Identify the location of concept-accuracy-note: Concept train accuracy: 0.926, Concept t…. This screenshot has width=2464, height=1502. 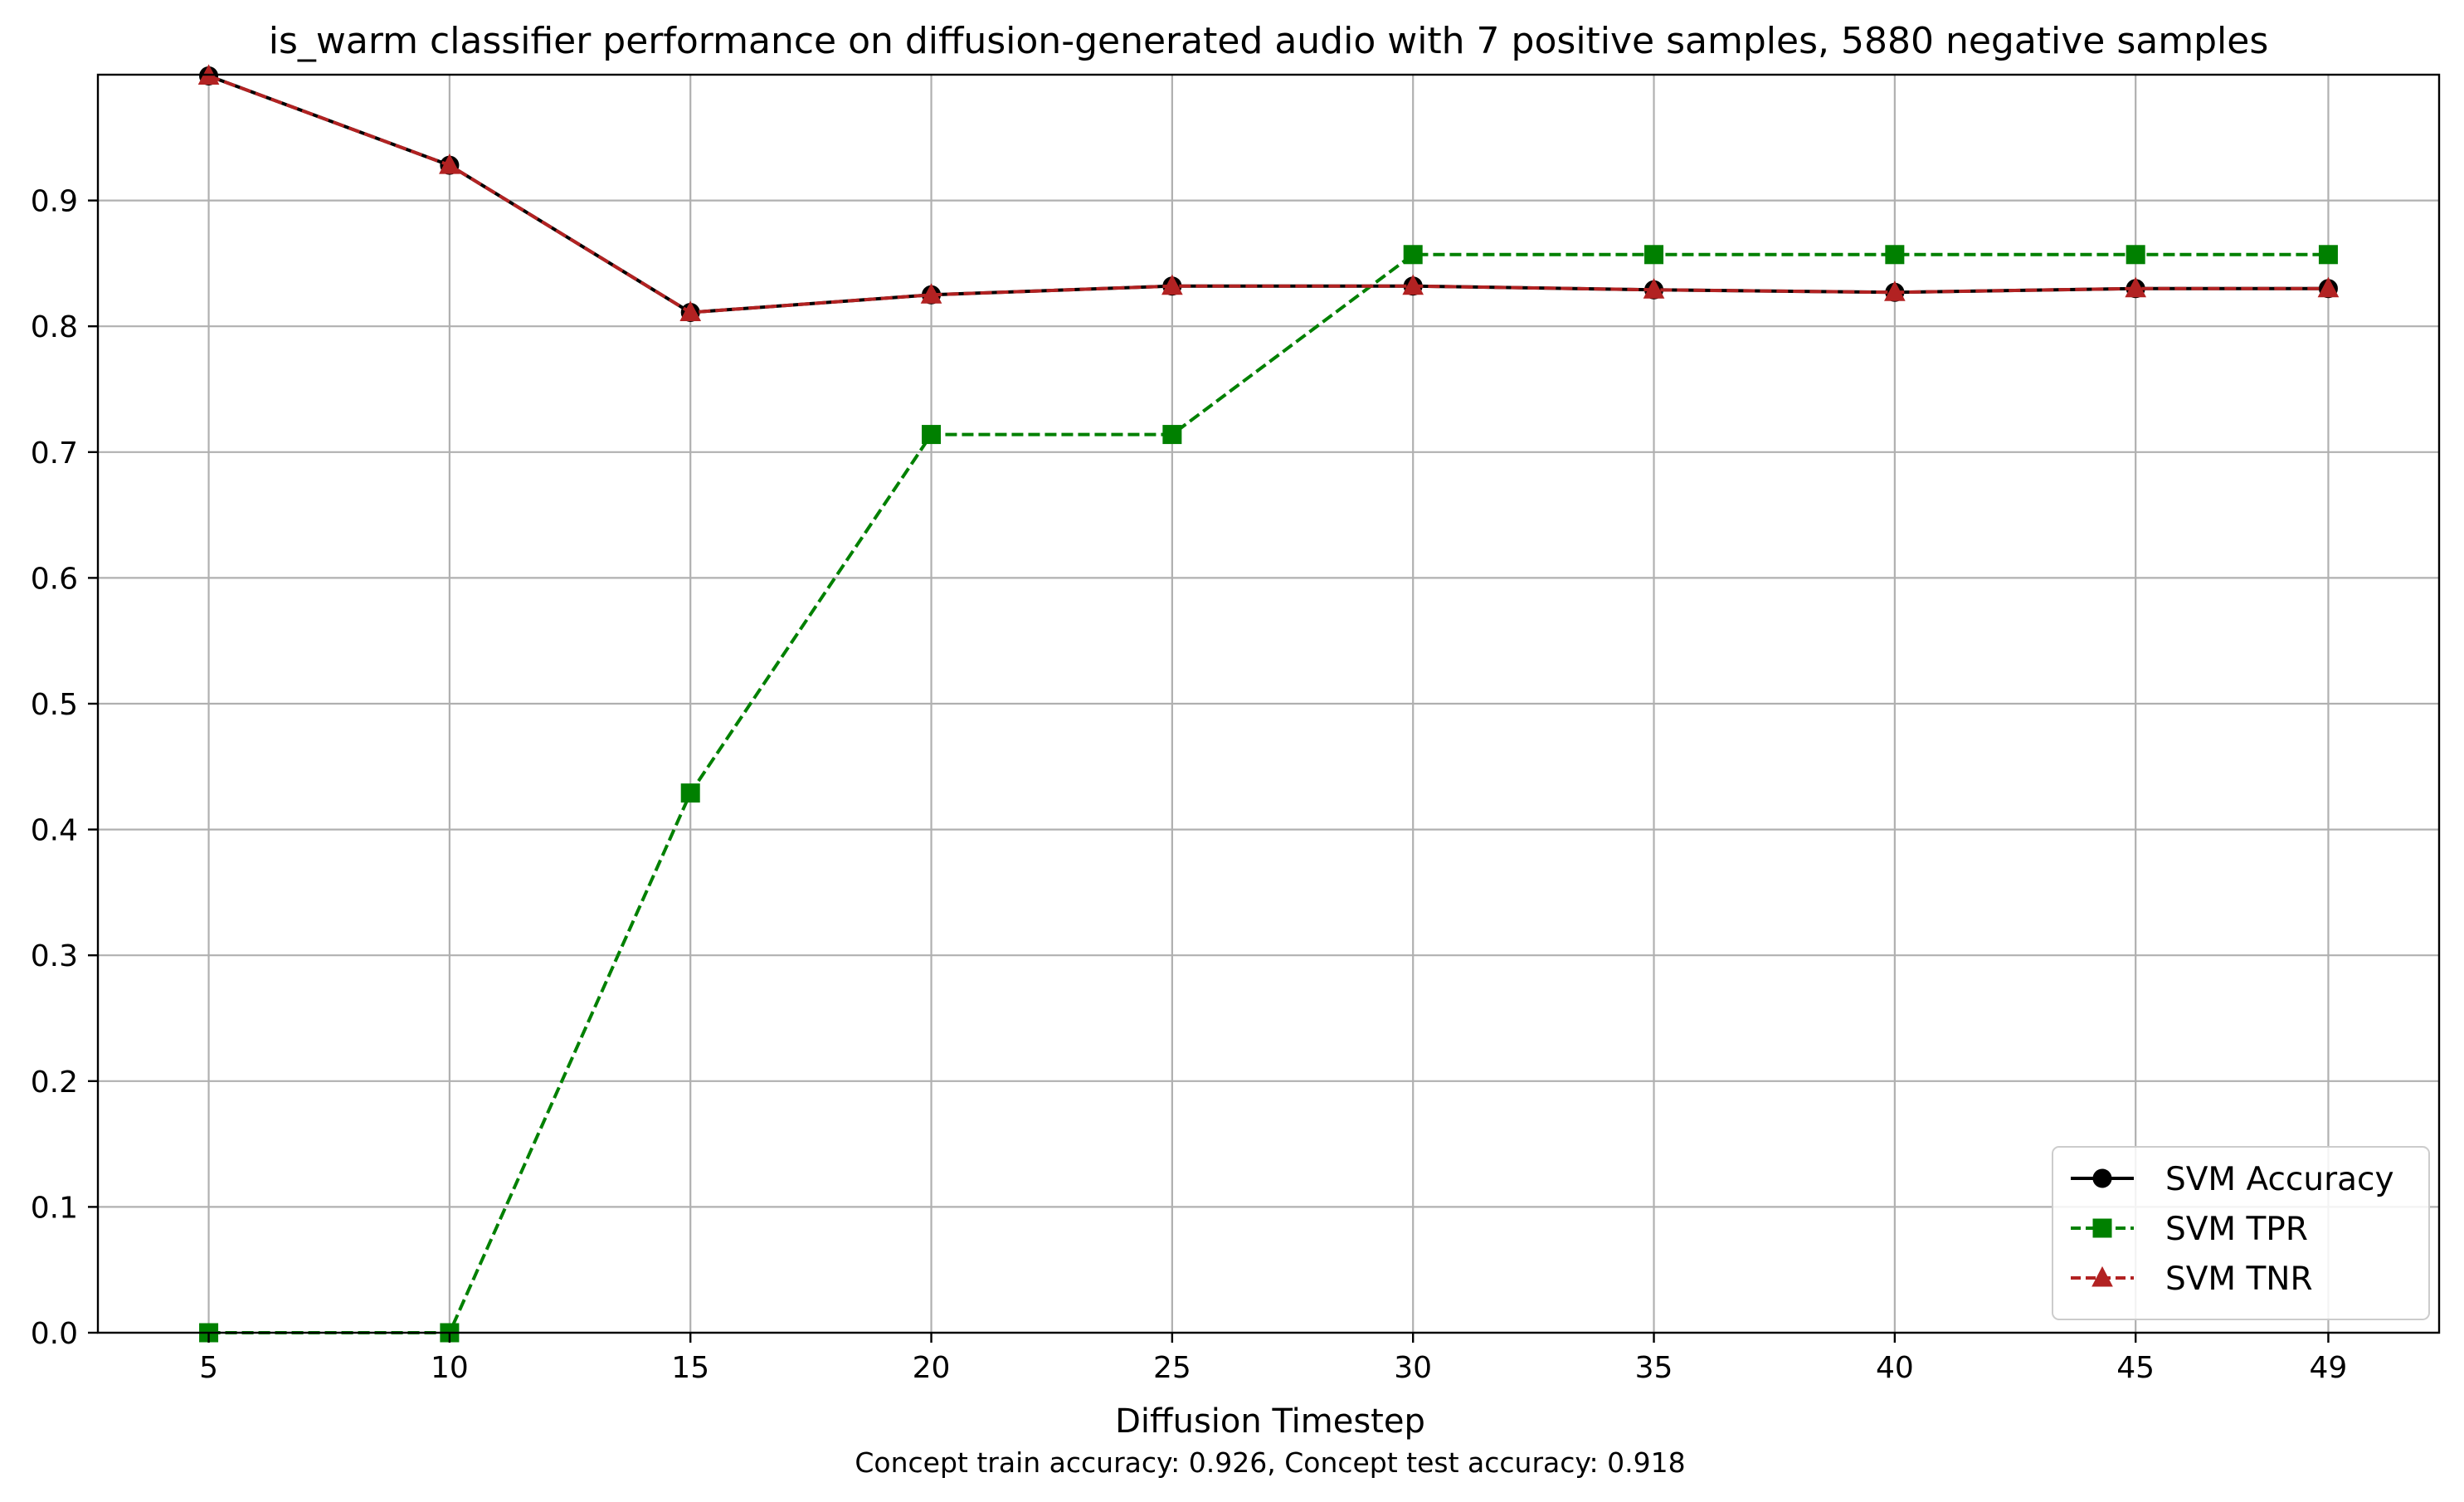
(1270, 1462).